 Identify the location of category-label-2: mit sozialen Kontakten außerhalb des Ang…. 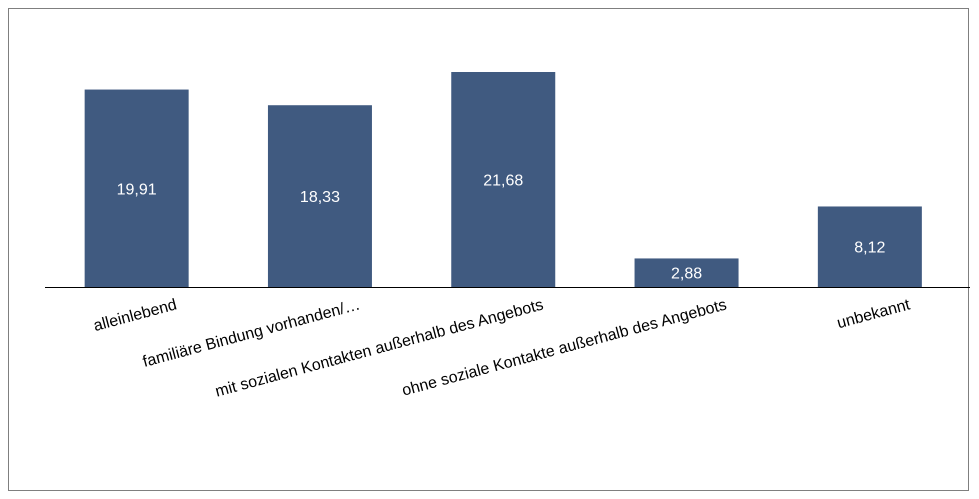
(380, 348).